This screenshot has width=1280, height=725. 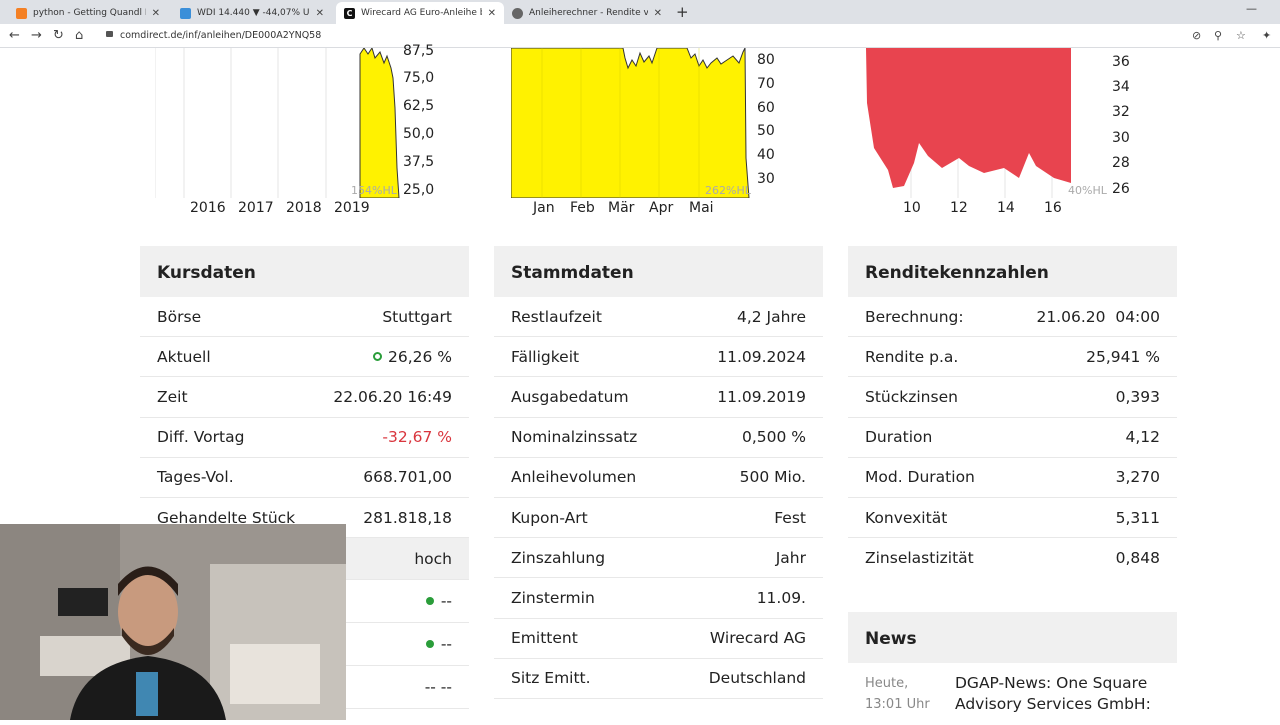 I want to click on kursdaten-row-stueck: Gehandelte Stück 281.818,18, so click(x=304, y=518).